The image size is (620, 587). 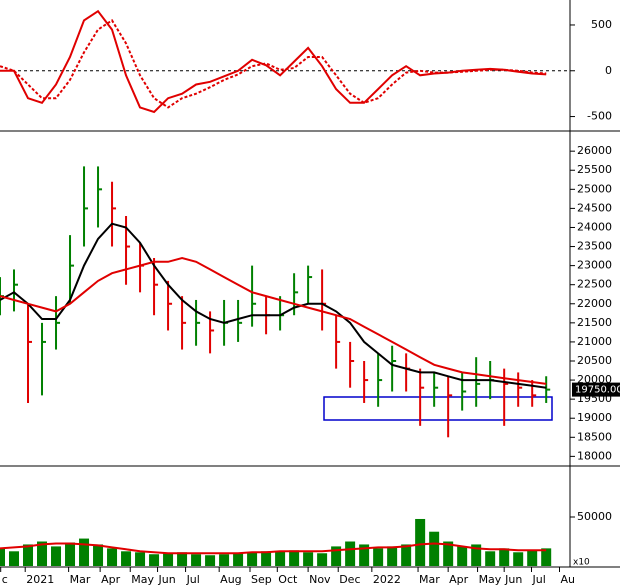 What do you see at coordinates (599, 116) in the screenshot?
I see `y-tick-label: -500` at bounding box center [599, 116].